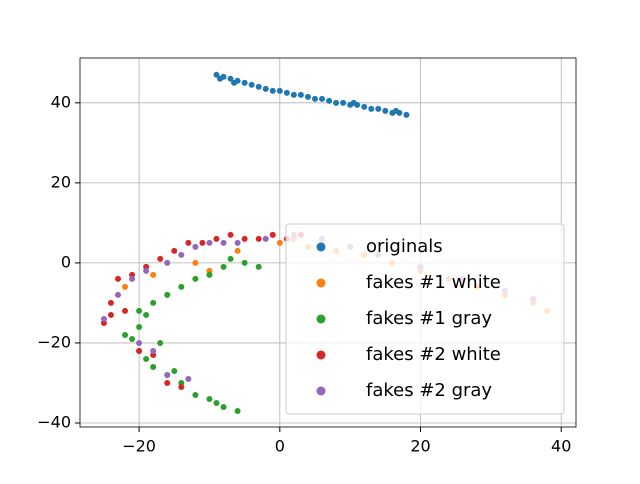  Describe the element at coordinates (429, 390) in the screenshot. I see `legend-label: fakes #2 gray` at that location.